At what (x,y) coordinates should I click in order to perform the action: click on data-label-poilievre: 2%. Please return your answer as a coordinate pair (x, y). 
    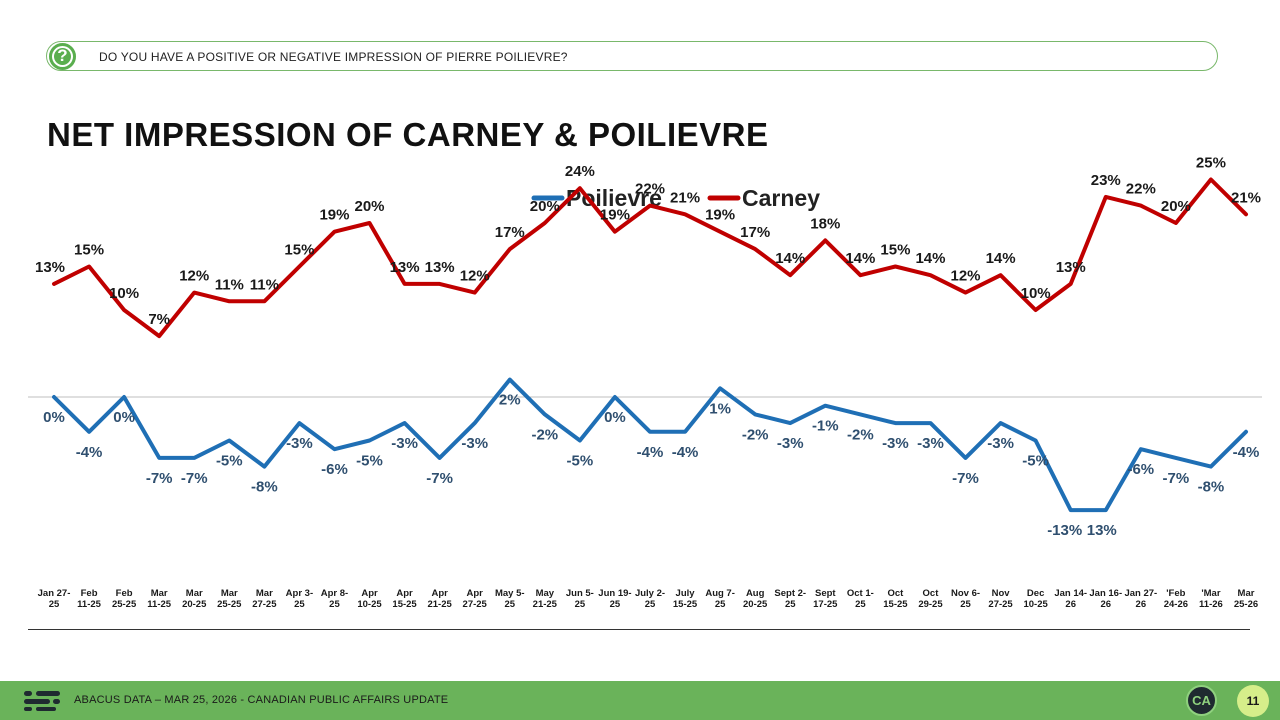
    Looking at the image, I should click on (510, 400).